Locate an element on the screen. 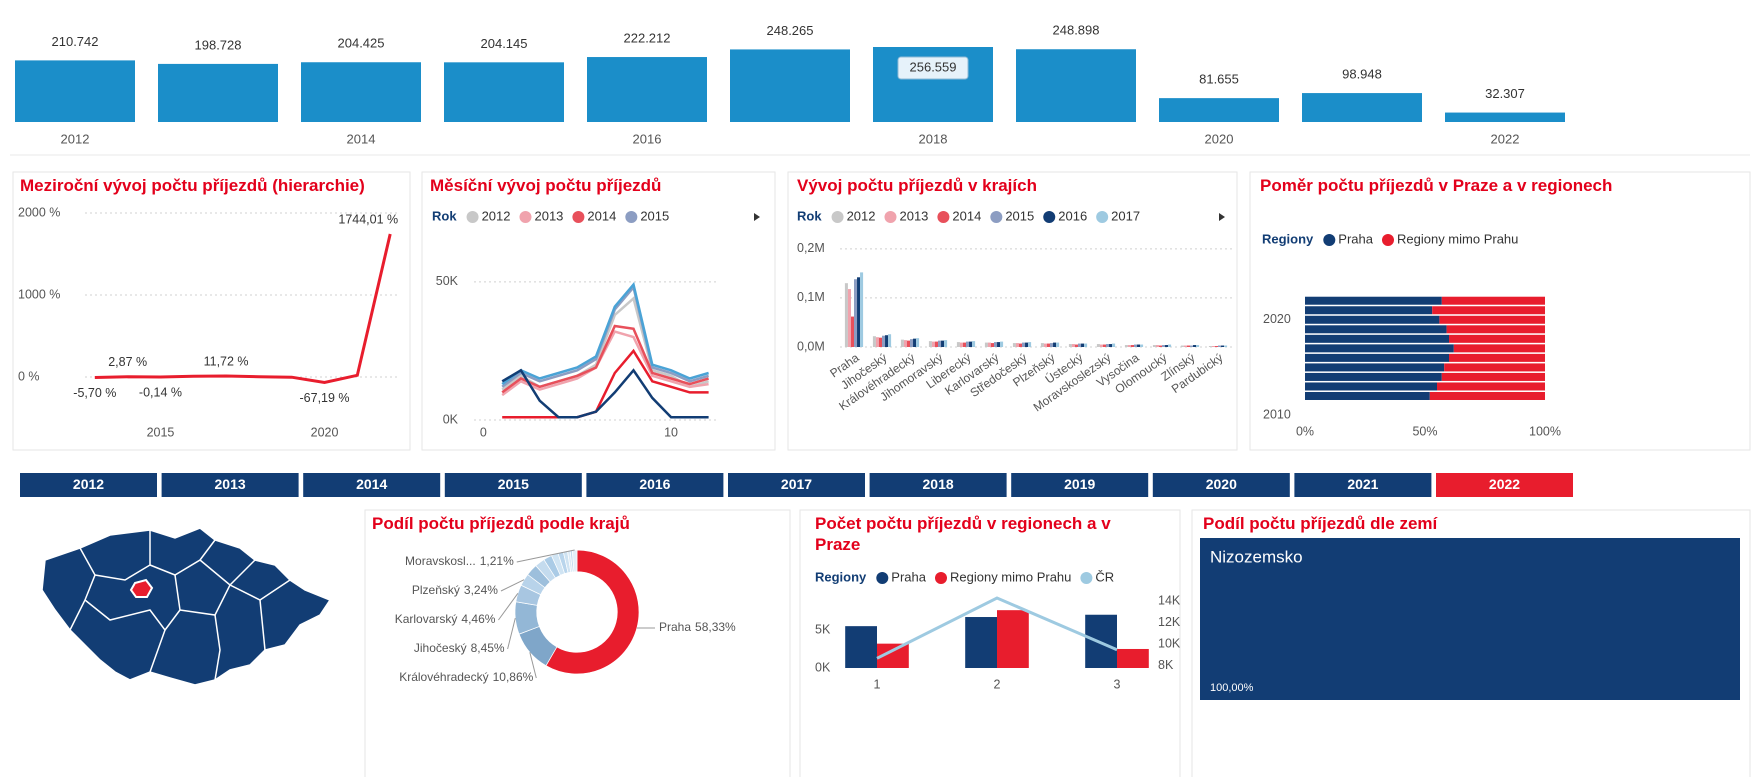 Image resolution: width=1758 pixels, height=777 pixels. value-label: 1744,01 % is located at coordinates (368, 219).